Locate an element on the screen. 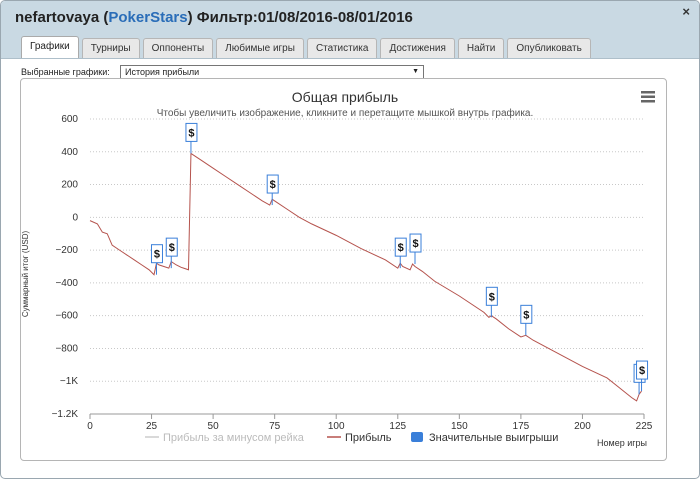 The image size is (700, 479). x-tick-label: 100 is located at coordinates (336, 426).